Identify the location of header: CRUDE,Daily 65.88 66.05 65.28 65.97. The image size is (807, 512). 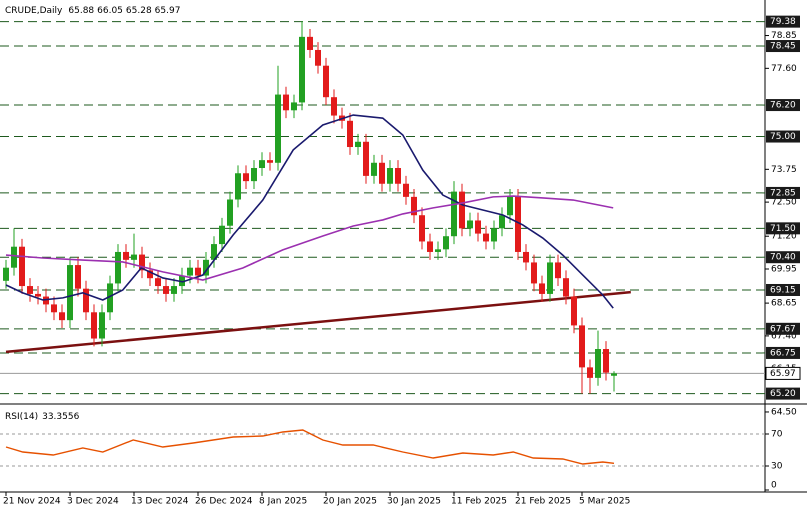
(92, 11).